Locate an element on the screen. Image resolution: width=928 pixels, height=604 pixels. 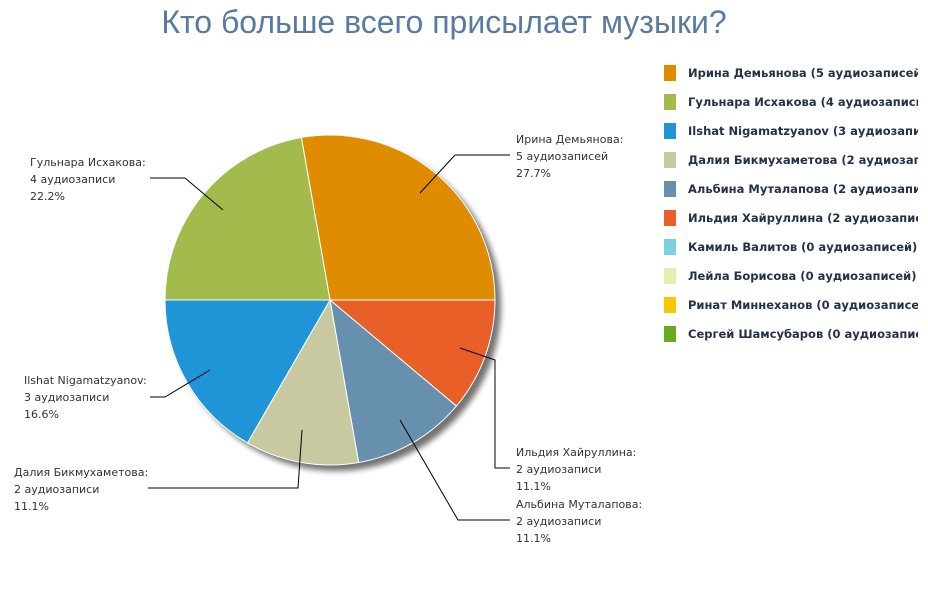
legend-item: Сергей Шамсубаров (0 аудиозаписей) is located at coordinates (791, 333).